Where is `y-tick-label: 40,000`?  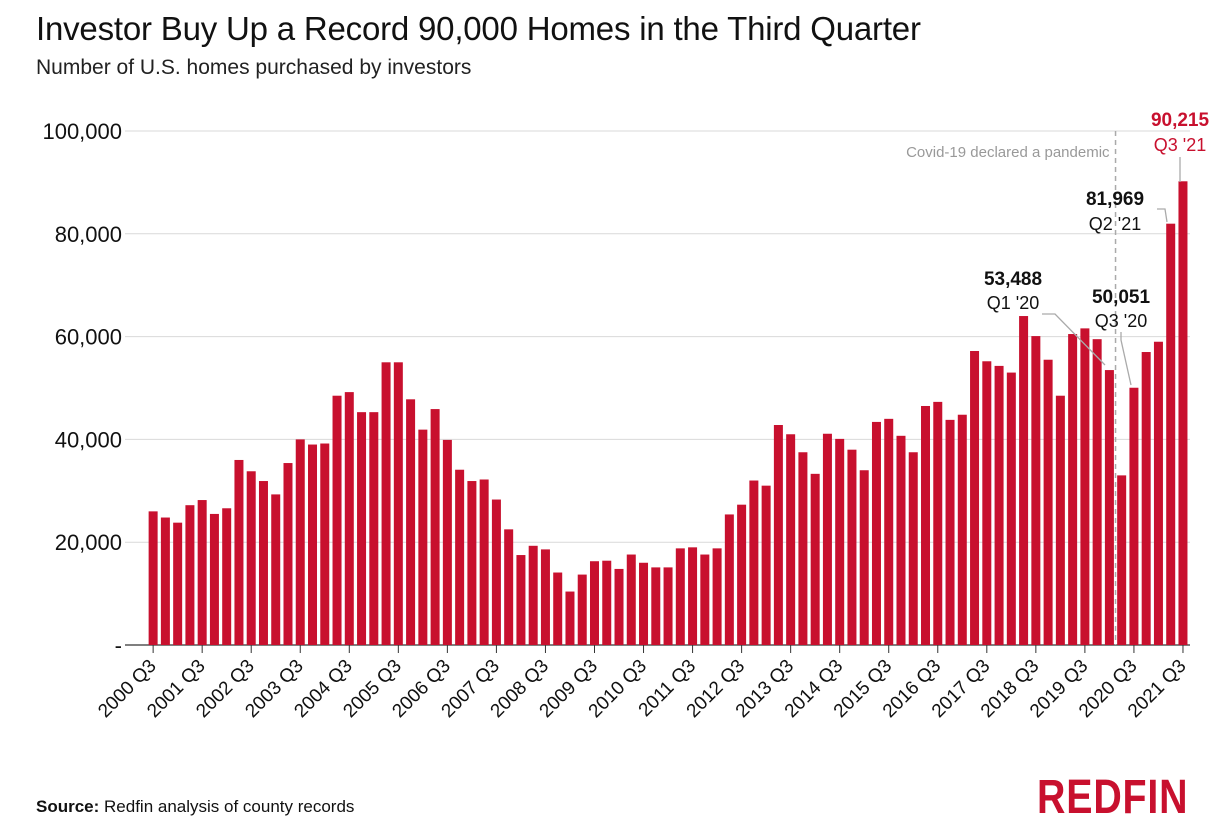
y-tick-label: 40,000 is located at coordinates (88, 439).